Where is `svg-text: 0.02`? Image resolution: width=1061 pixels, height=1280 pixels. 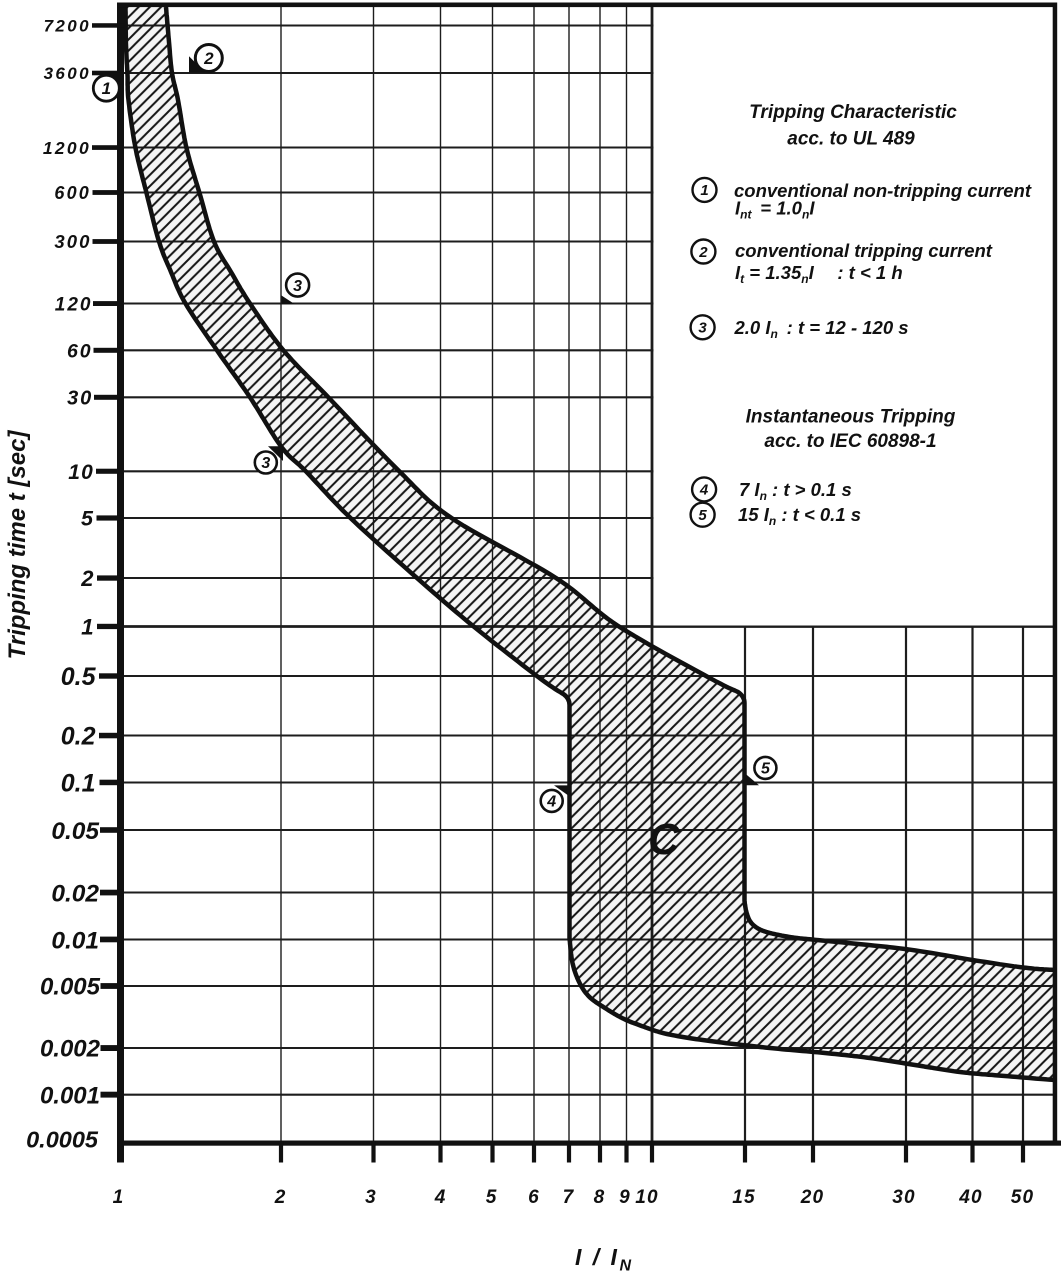 svg-text: 0.02 is located at coordinates (75, 893).